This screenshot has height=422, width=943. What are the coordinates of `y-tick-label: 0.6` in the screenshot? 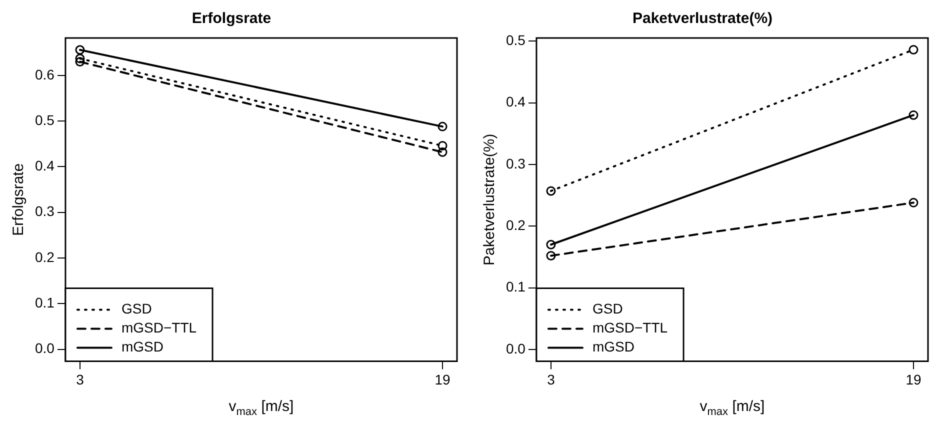 It's located at (44, 74).